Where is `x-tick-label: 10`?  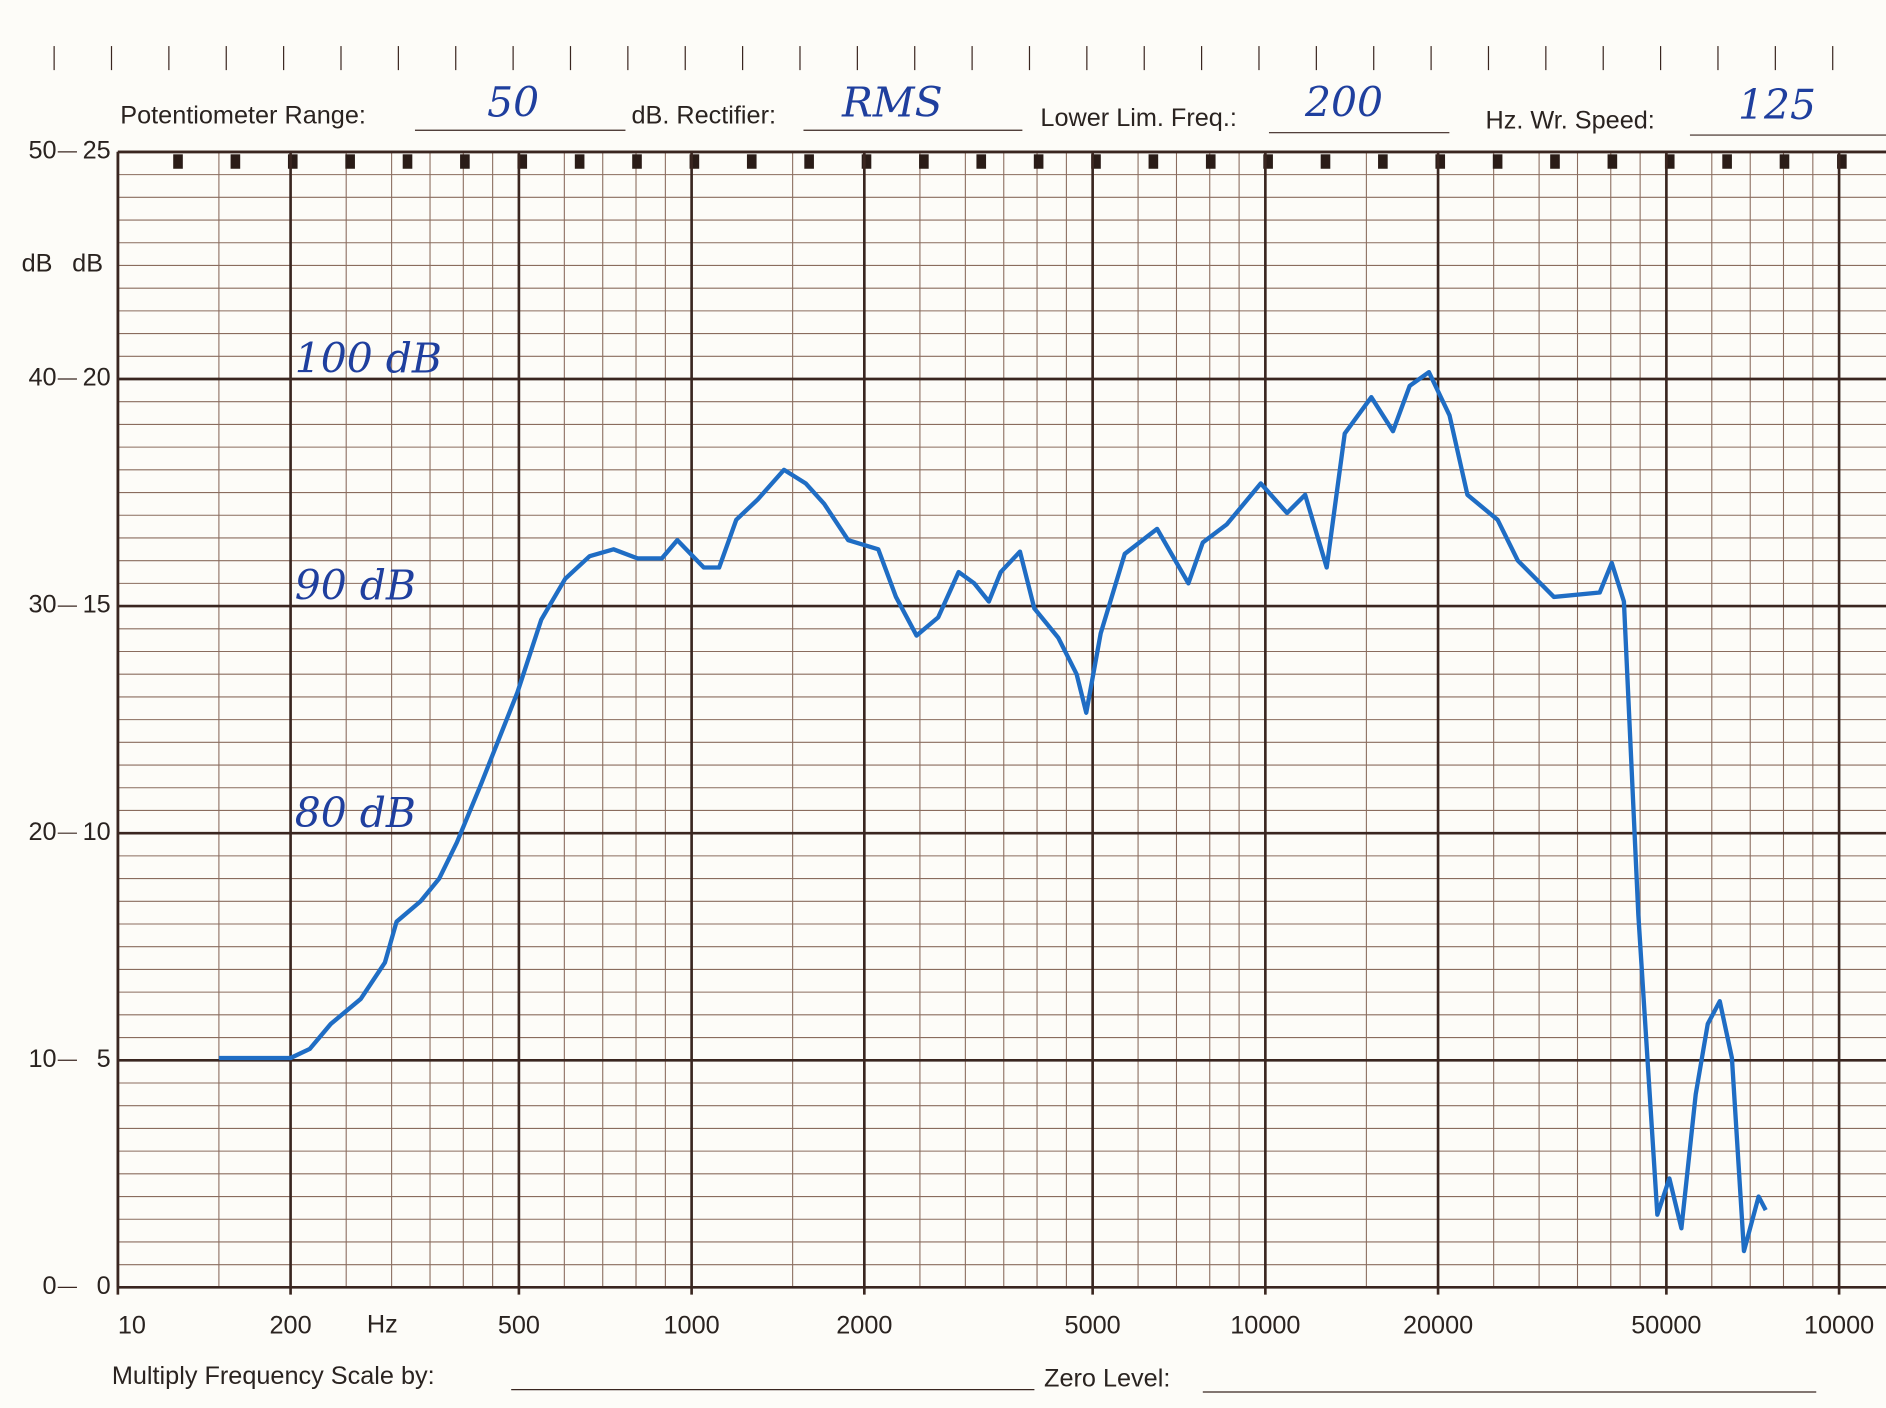
x-tick-label: 10 is located at coordinates (132, 1326).